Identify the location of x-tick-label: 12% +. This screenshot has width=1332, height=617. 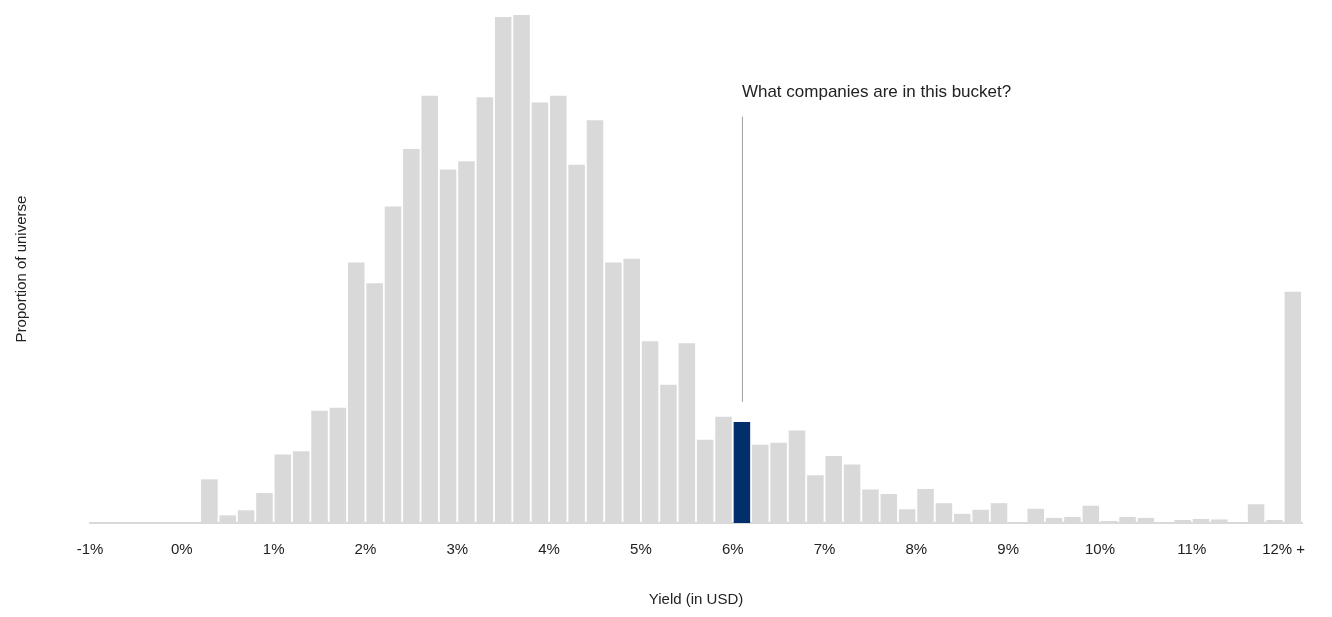
(1284, 549).